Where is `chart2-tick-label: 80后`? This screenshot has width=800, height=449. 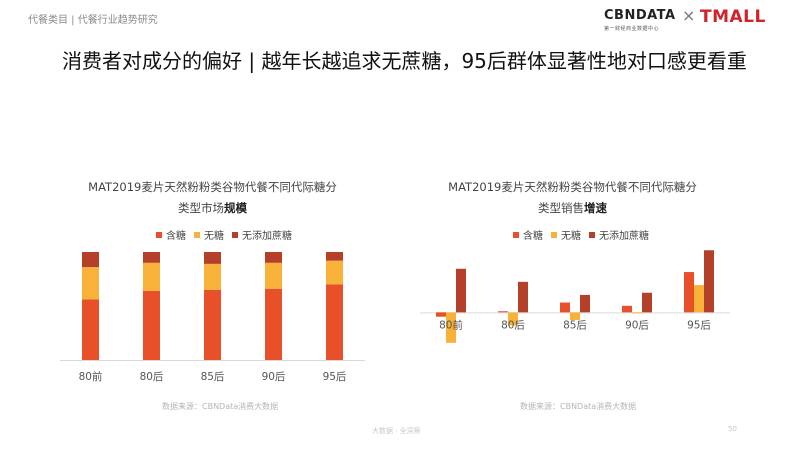 chart2-tick-label: 80后 is located at coordinates (513, 325).